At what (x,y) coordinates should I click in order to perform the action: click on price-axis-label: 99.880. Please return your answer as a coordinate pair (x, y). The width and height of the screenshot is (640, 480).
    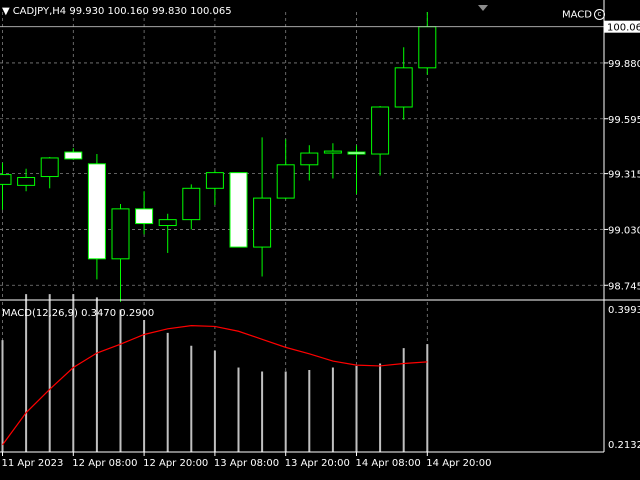
    Looking at the image, I should click on (624, 64).